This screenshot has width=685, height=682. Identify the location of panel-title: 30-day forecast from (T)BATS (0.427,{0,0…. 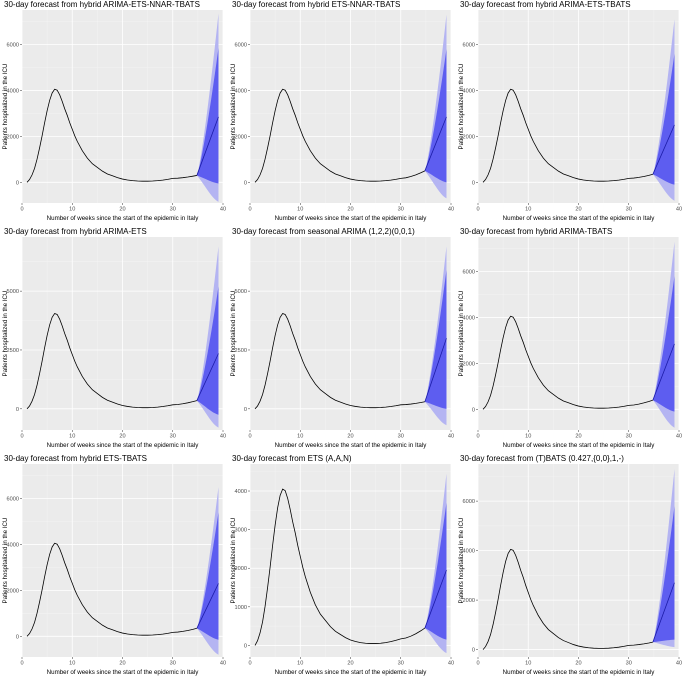
(542, 458).